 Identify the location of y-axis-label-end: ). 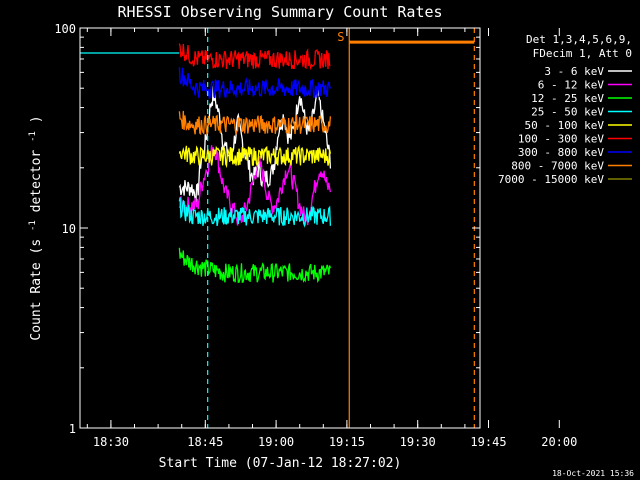
(36, 119).